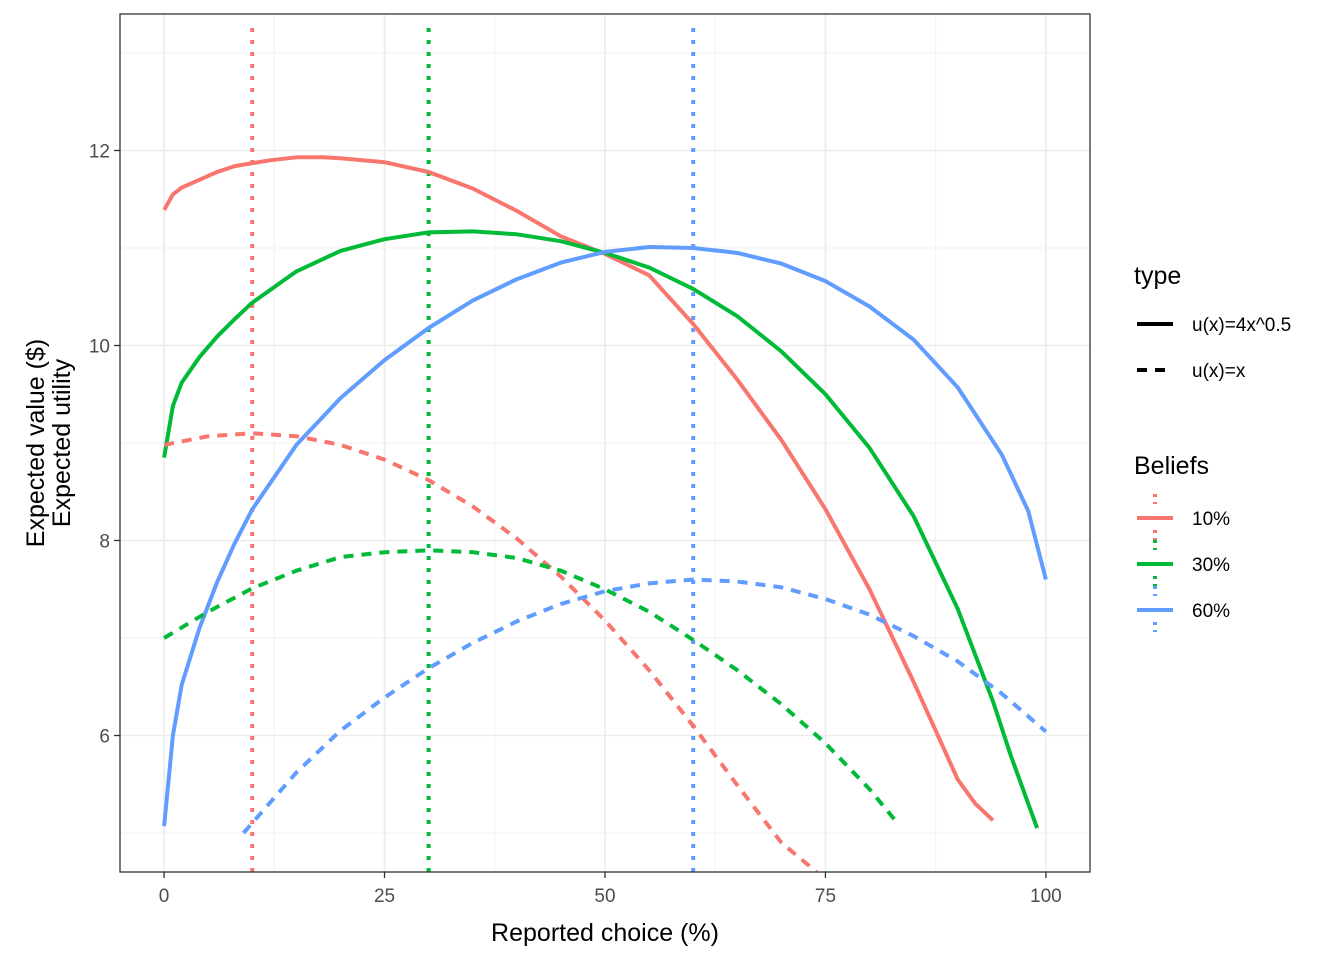  Describe the element at coordinates (104, 542) in the screenshot. I see `y-tick-label: 8` at that location.